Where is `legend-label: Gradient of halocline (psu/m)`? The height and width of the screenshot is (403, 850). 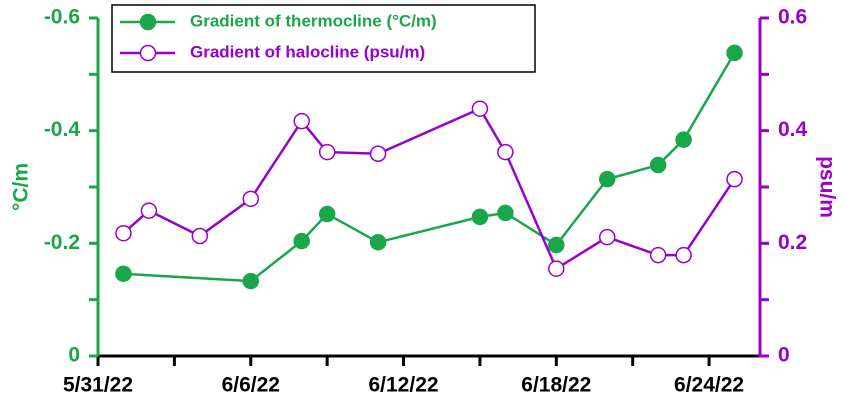 legend-label: Gradient of halocline (psu/m) is located at coordinates (307, 51).